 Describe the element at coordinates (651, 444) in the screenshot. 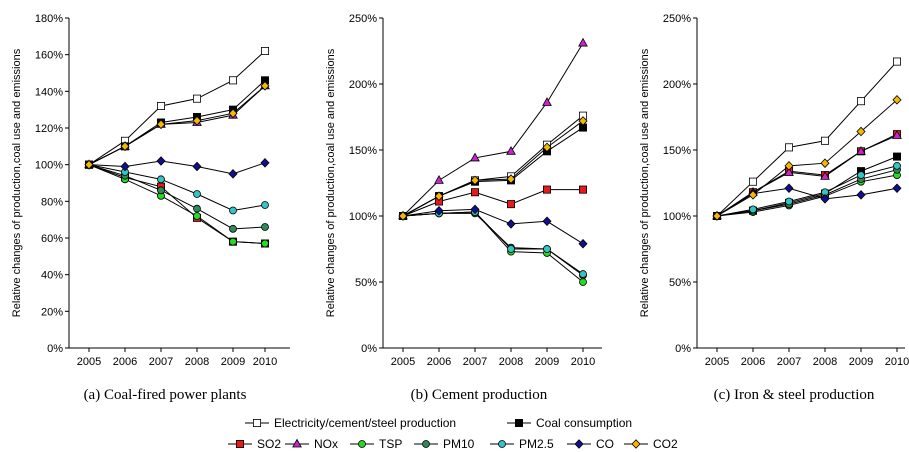

I see `legend-item-co2: CO2` at that location.